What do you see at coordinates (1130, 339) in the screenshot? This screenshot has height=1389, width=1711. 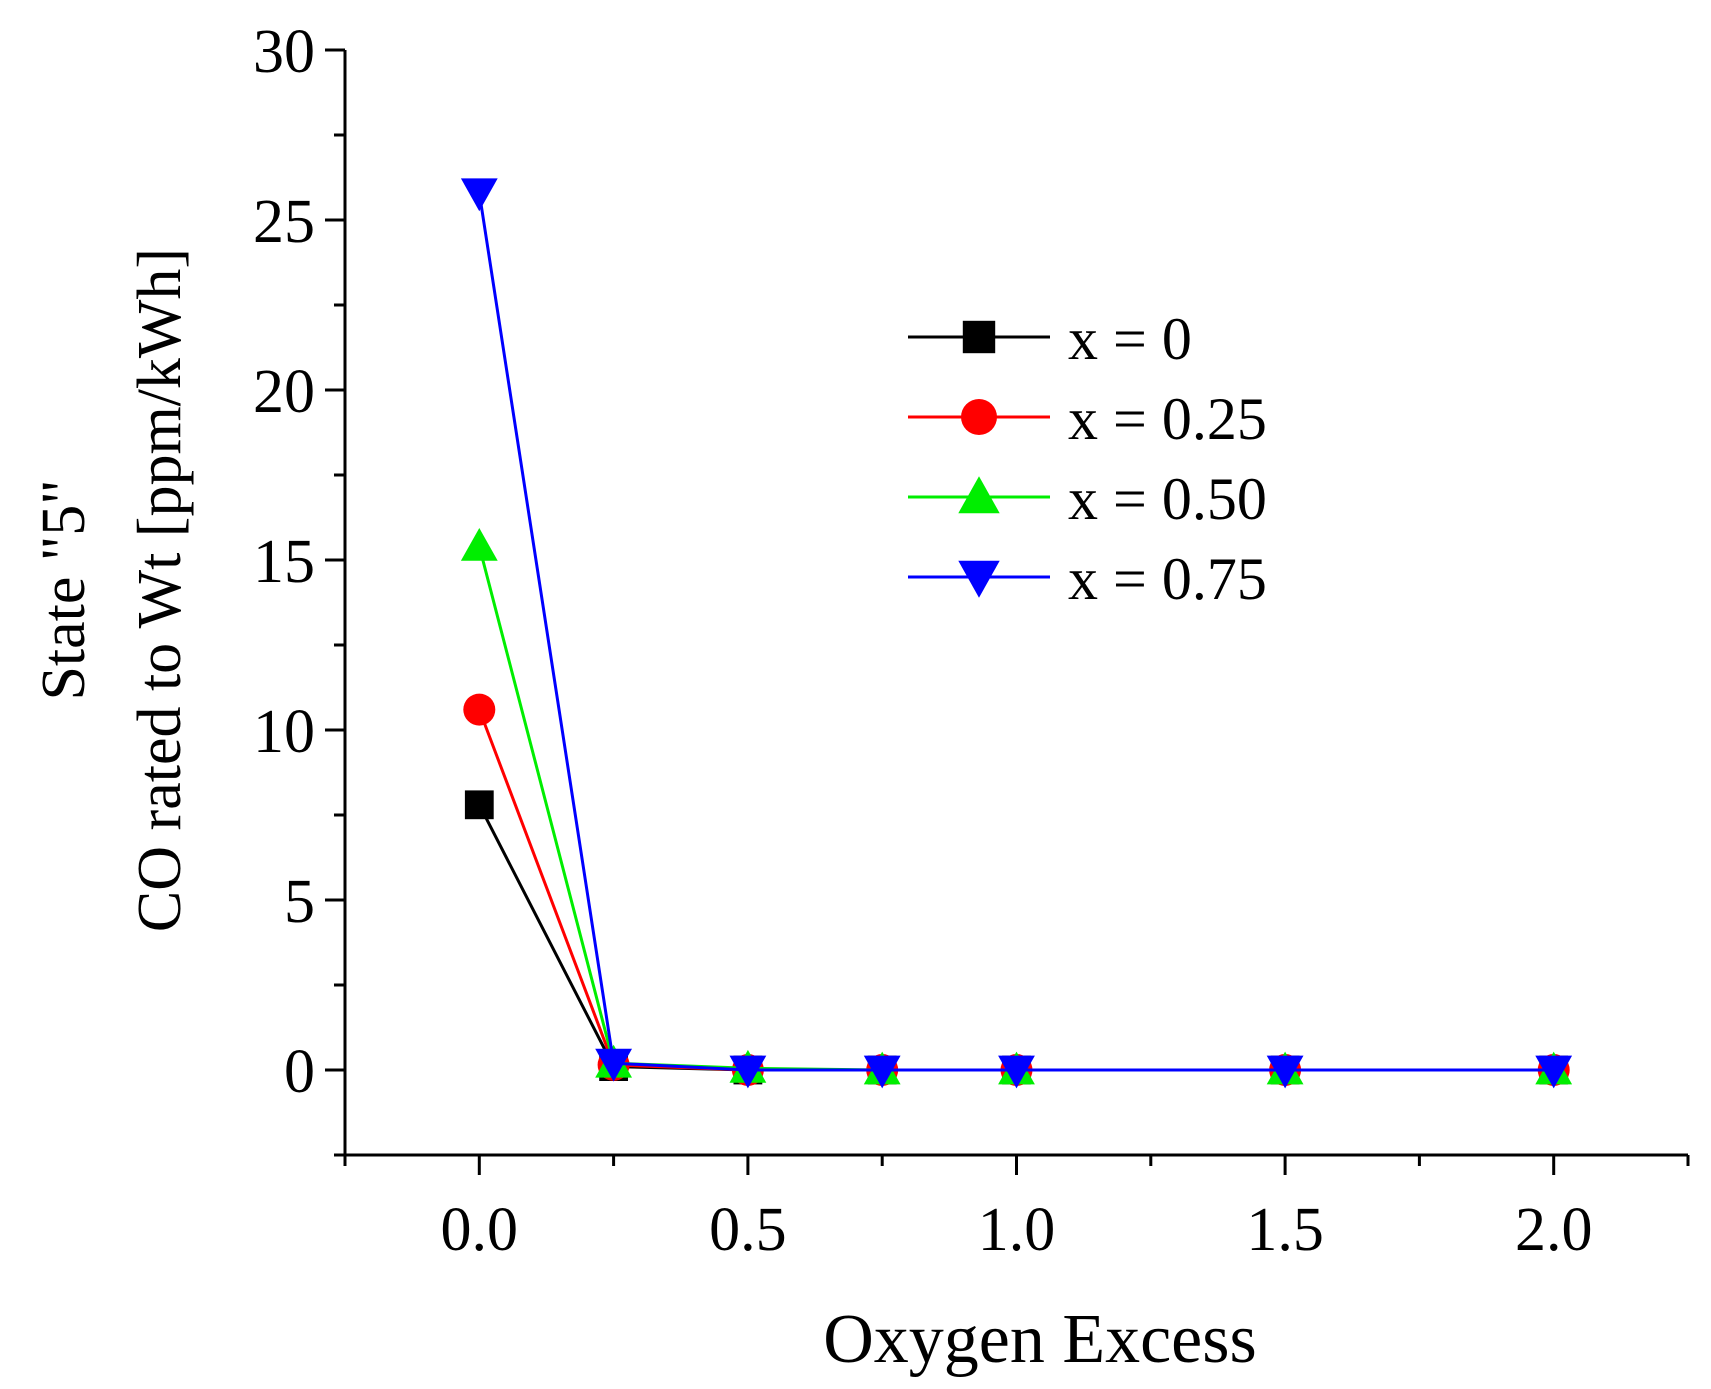 I see `legend-label: x = 0` at bounding box center [1130, 339].